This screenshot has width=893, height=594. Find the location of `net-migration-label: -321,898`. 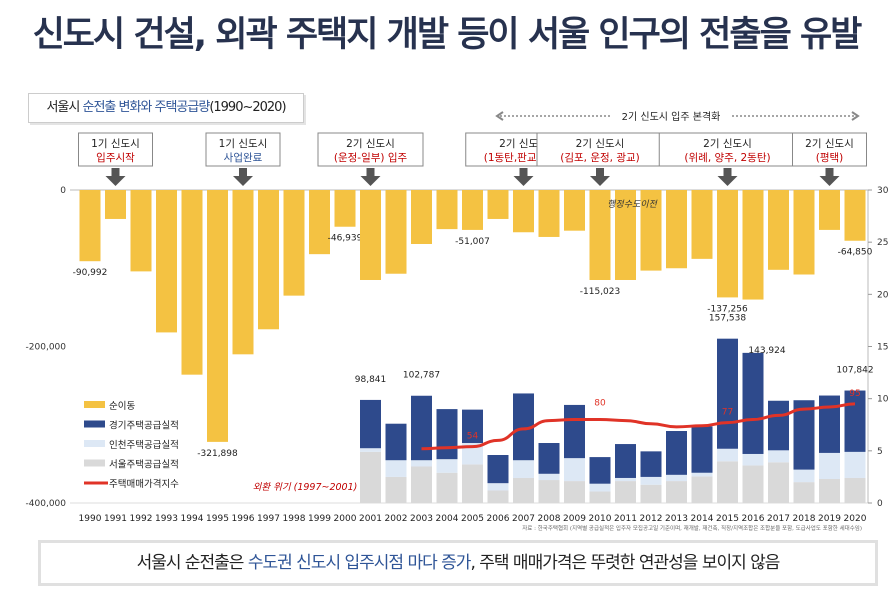

net-migration-label: -321,898 is located at coordinates (217, 454).